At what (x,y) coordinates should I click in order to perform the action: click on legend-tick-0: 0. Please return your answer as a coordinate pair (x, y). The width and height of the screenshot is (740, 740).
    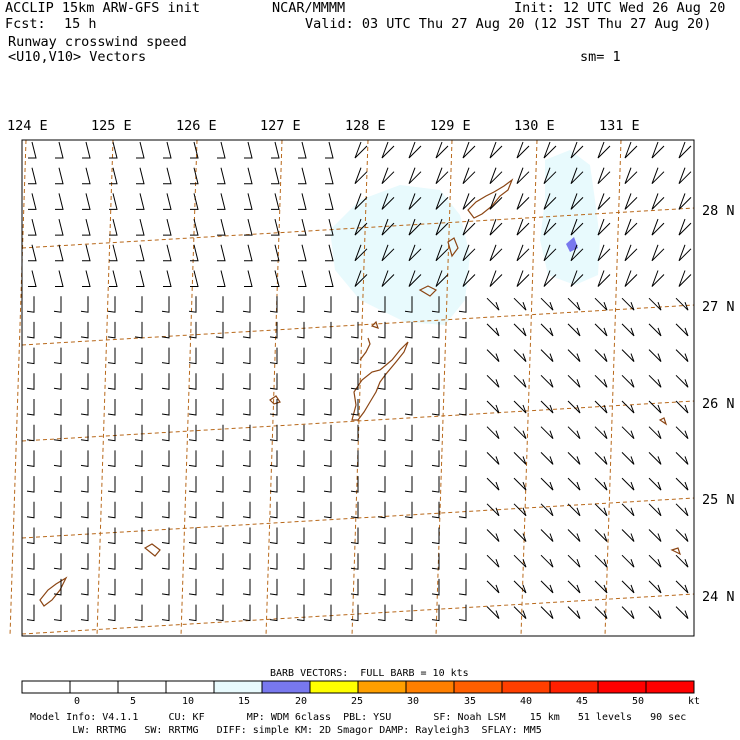
    Looking at the image, I should click on (77, 701).